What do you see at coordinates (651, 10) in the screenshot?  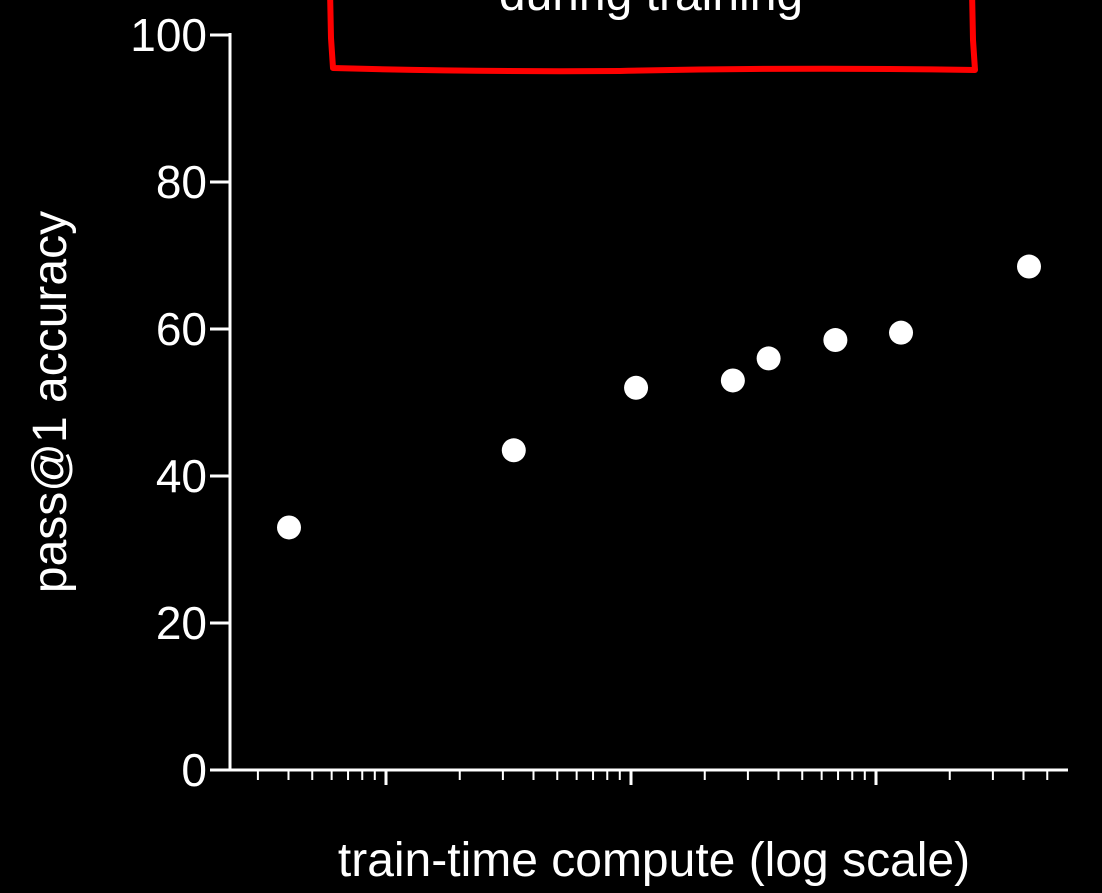 I see `annotation-box-text: during training` at bounding box center [651, 10].